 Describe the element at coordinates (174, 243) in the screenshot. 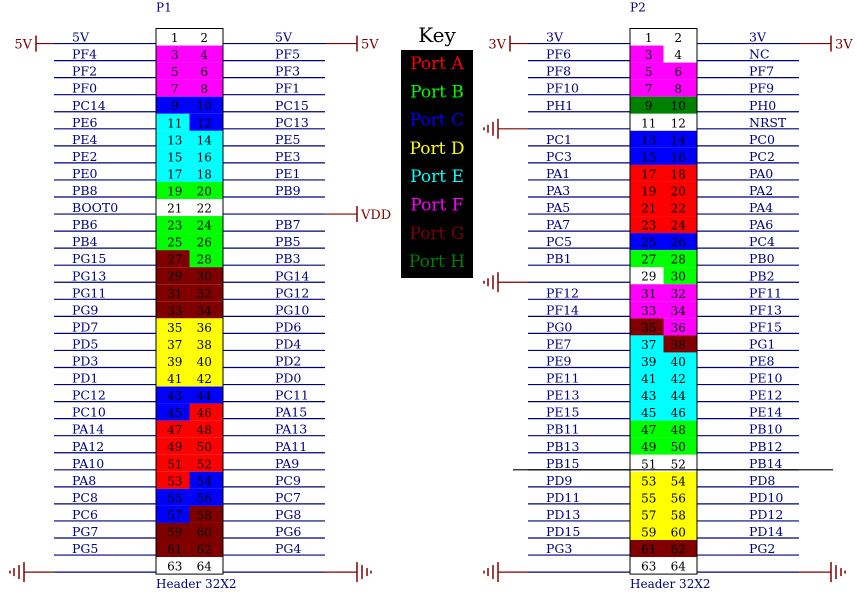

I see `pin-number: 25` at that location.